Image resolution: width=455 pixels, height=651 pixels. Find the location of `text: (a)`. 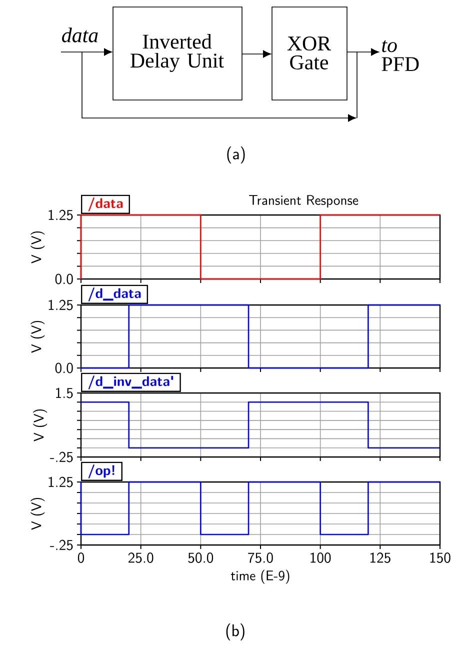

text: (a) is located at coordinates (236, 155).